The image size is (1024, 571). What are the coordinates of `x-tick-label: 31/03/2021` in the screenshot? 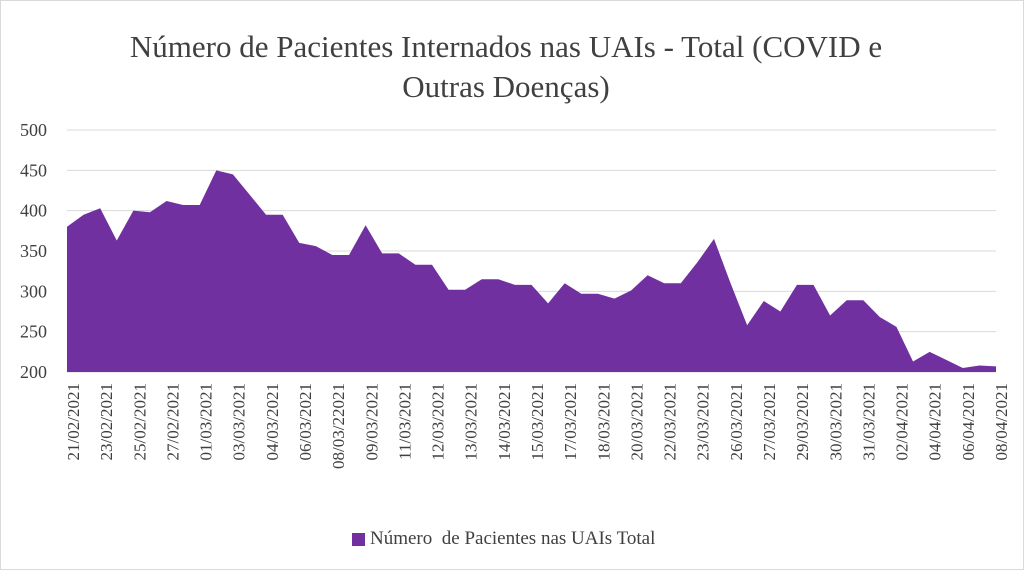 It's located at (868, 421).